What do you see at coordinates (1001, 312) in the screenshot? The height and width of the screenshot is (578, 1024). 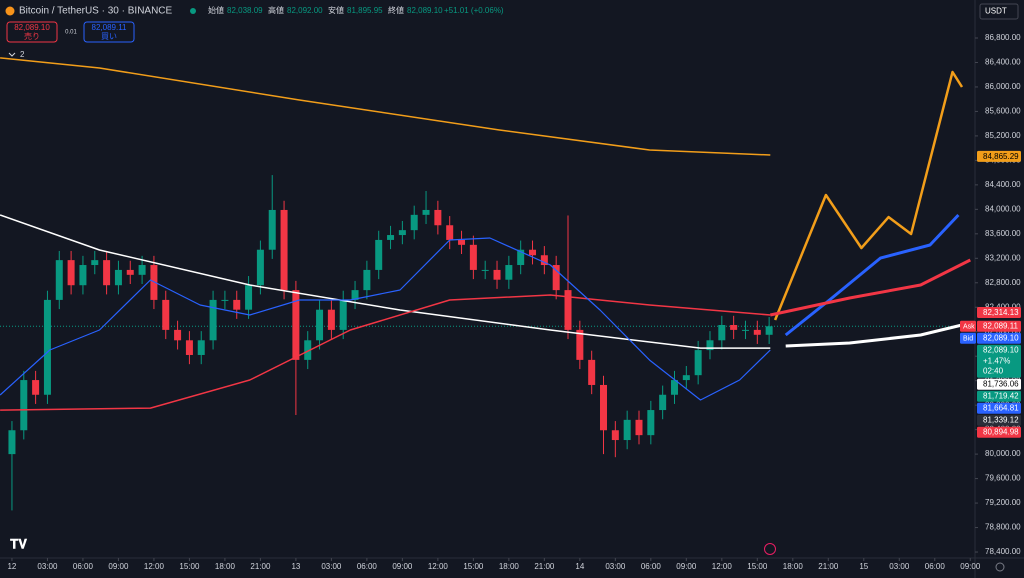 I see `price-label-text: 82,314.13` at bounding box center [1001, 312].